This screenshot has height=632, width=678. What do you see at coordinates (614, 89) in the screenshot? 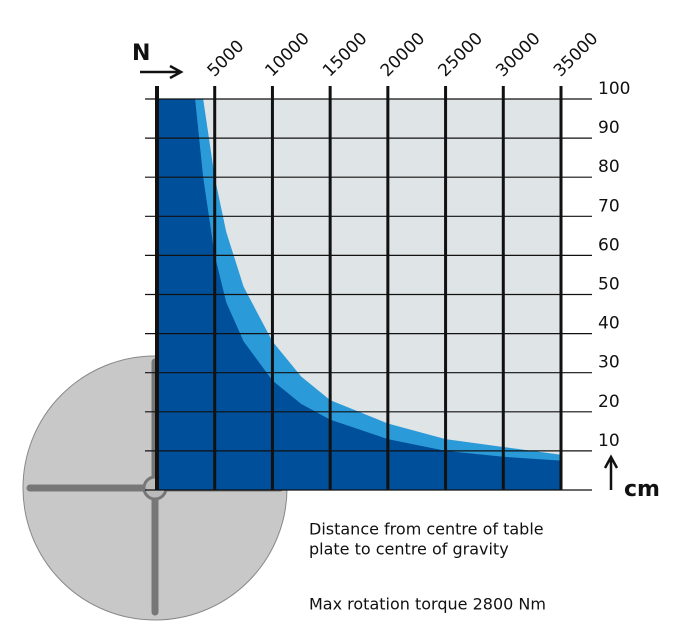
I see `y-tick-label: 100` at bounding box center [614, 89].